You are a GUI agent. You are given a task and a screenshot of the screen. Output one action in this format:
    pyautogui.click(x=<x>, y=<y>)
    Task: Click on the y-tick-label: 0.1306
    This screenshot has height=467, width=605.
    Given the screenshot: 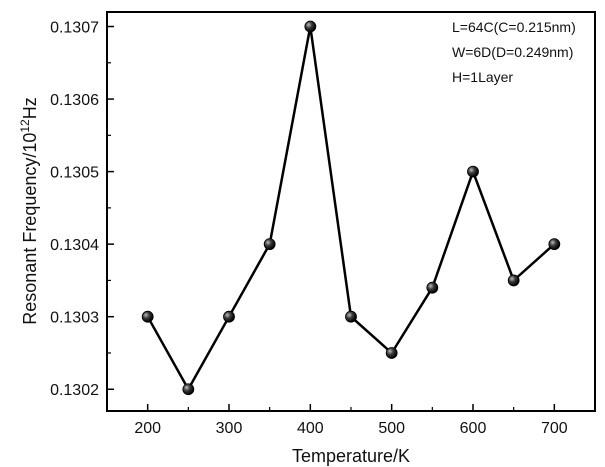 What is the action you would take?
    pyautogui.click(x=74, y=100)
    